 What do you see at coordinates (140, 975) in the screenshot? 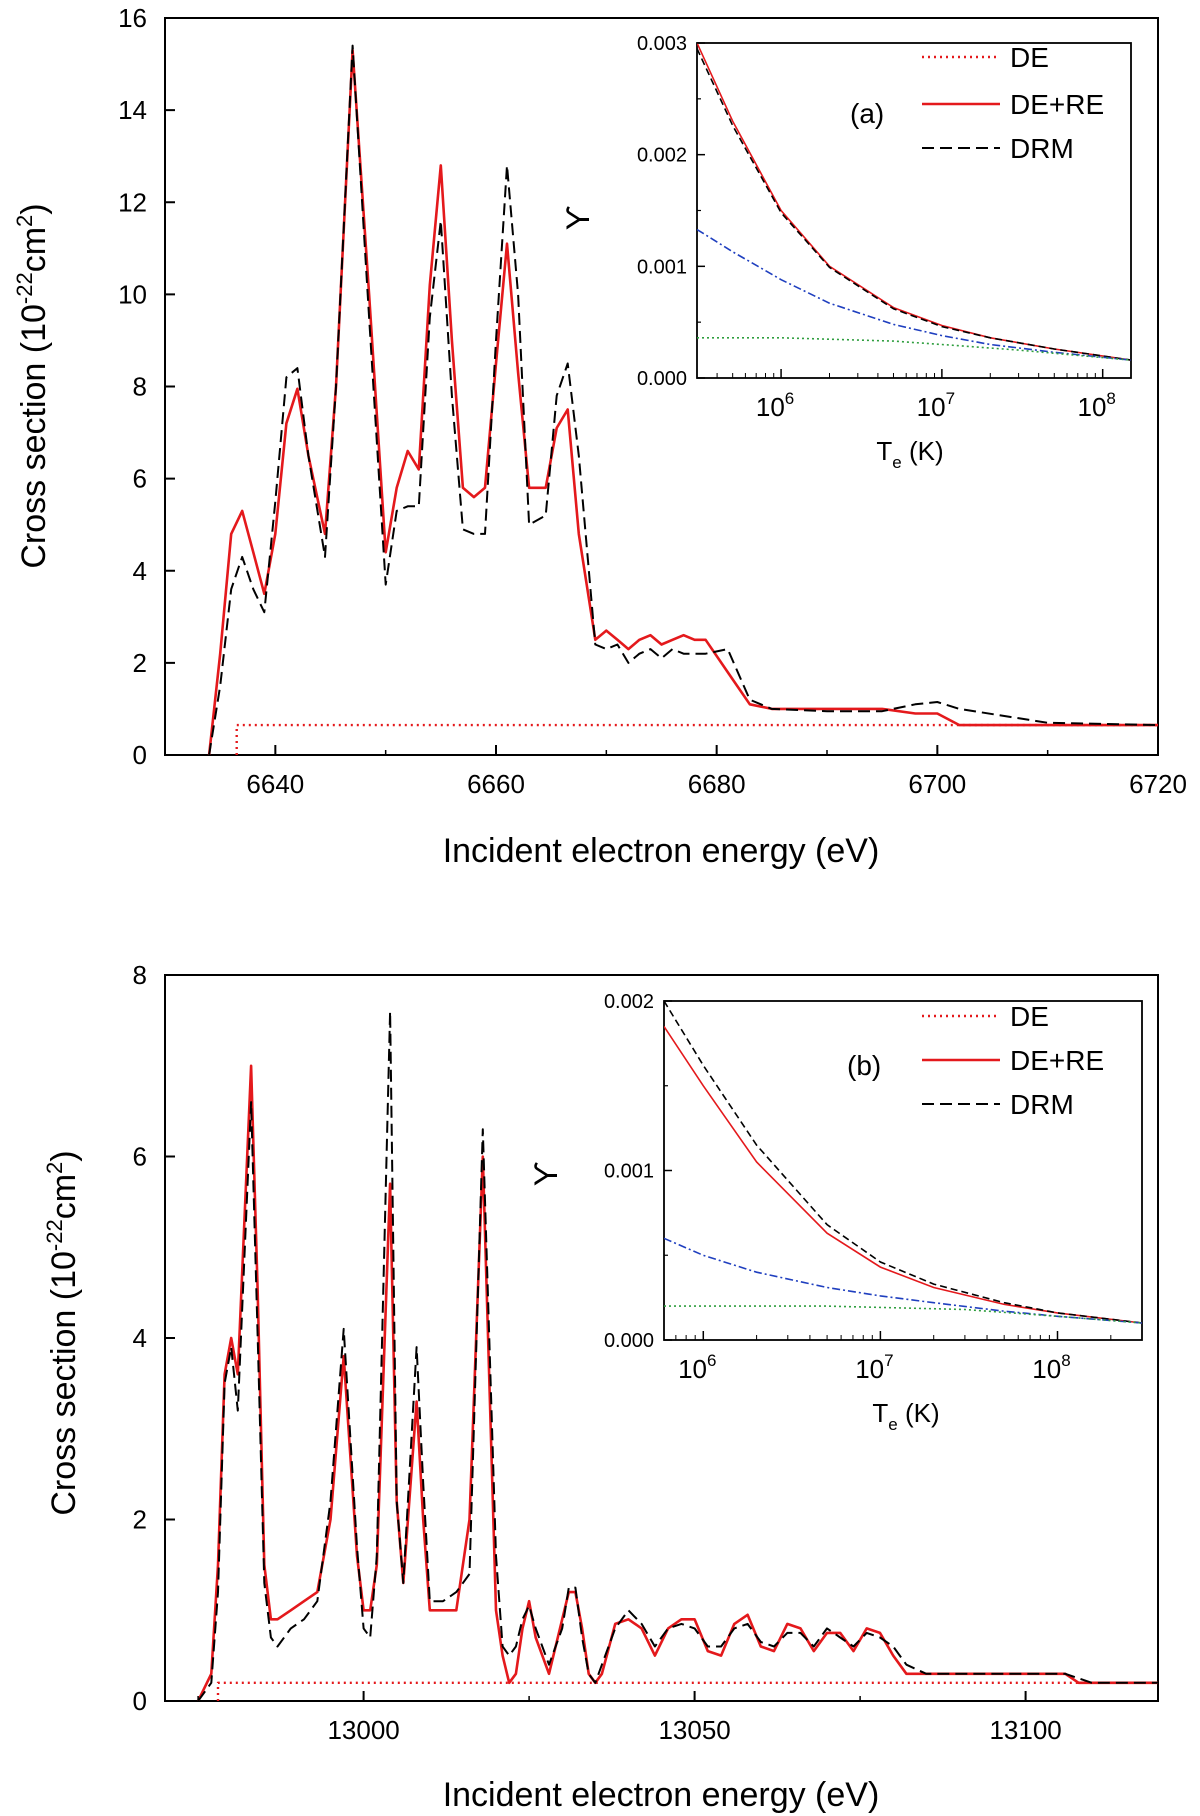
I see `bottom-y-tick-label: 8` at bounding box center [140, 975].